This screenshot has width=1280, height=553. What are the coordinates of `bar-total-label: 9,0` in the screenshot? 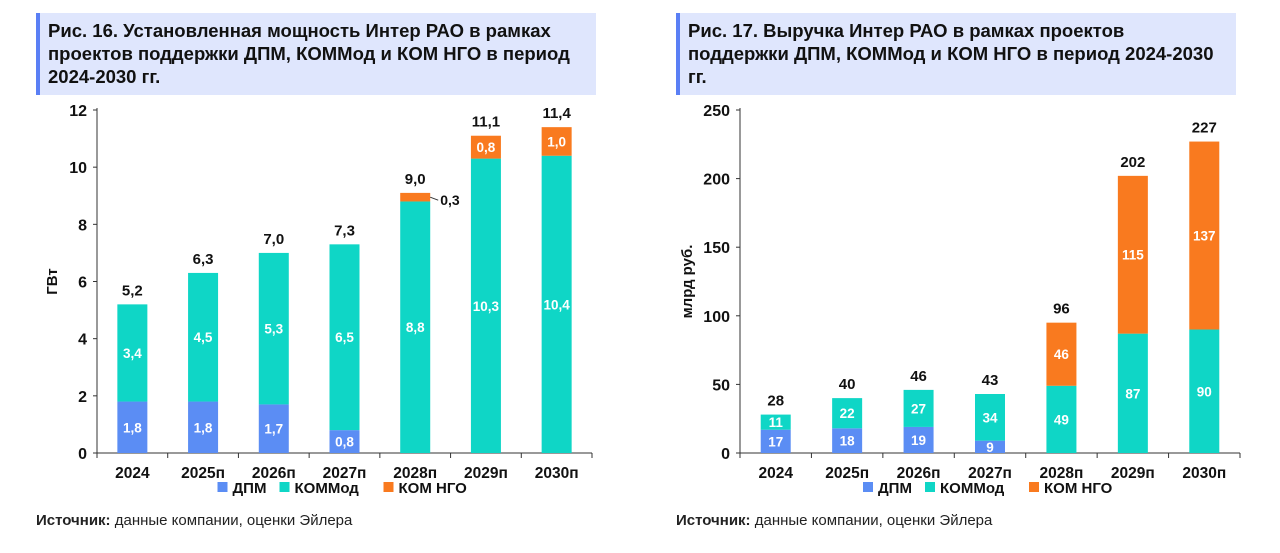 It's located at (415, 179).